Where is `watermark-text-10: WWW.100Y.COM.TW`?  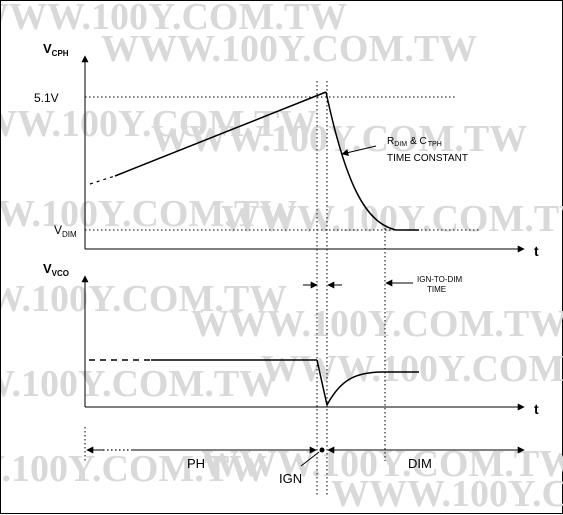
watermark-text-10: WWW.100Y.COM.TW is located at coordinates (412, 369).